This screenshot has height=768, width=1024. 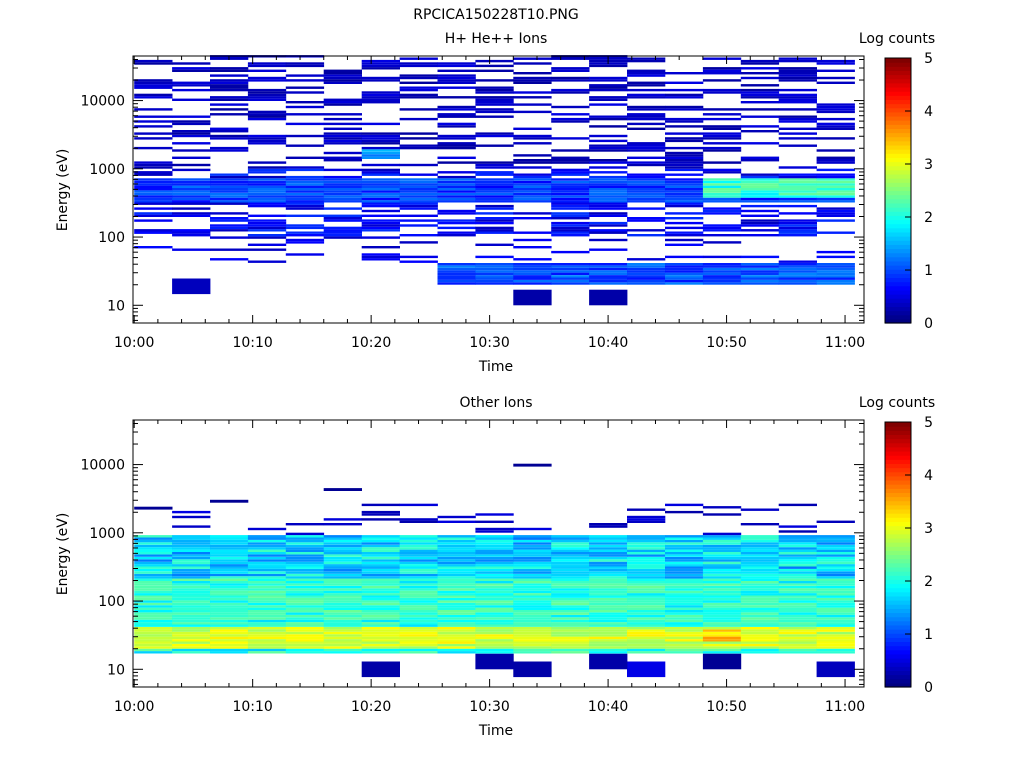 What do you see at coordinates (928, 688) in the screenshot?
I see `colorbar-tick-label: 0` at bounding box center [928, 688].